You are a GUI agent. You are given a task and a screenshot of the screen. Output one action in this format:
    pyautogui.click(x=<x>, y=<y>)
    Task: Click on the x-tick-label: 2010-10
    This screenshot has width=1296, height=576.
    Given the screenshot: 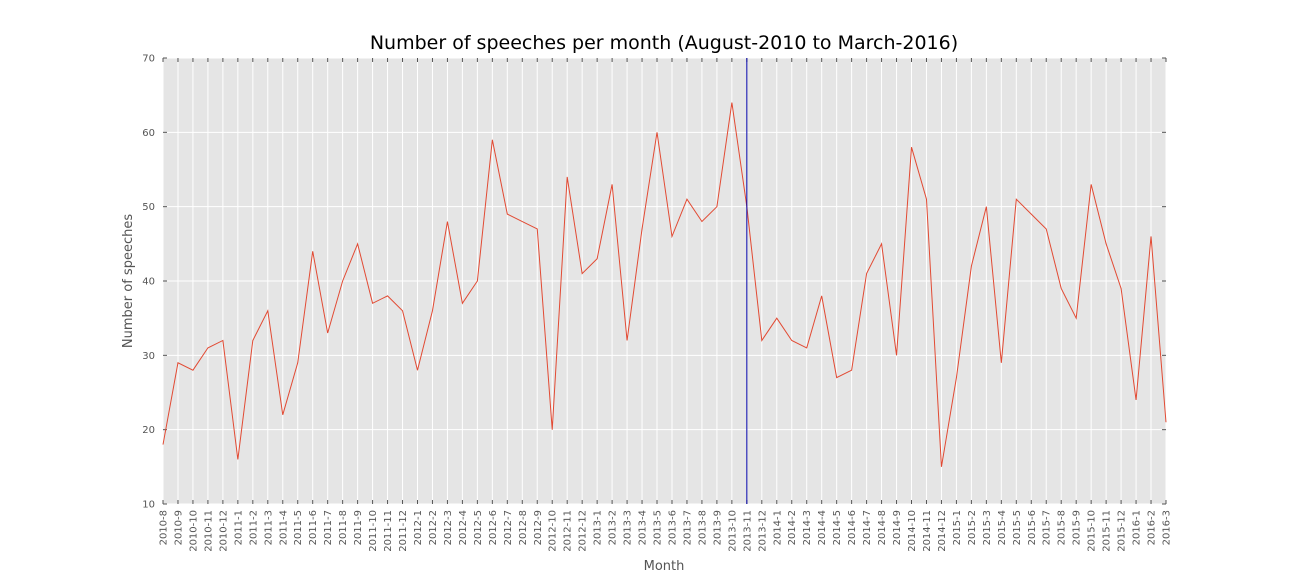 What is the action you would take?
    pyautogui.click(x=193, y=531)
    